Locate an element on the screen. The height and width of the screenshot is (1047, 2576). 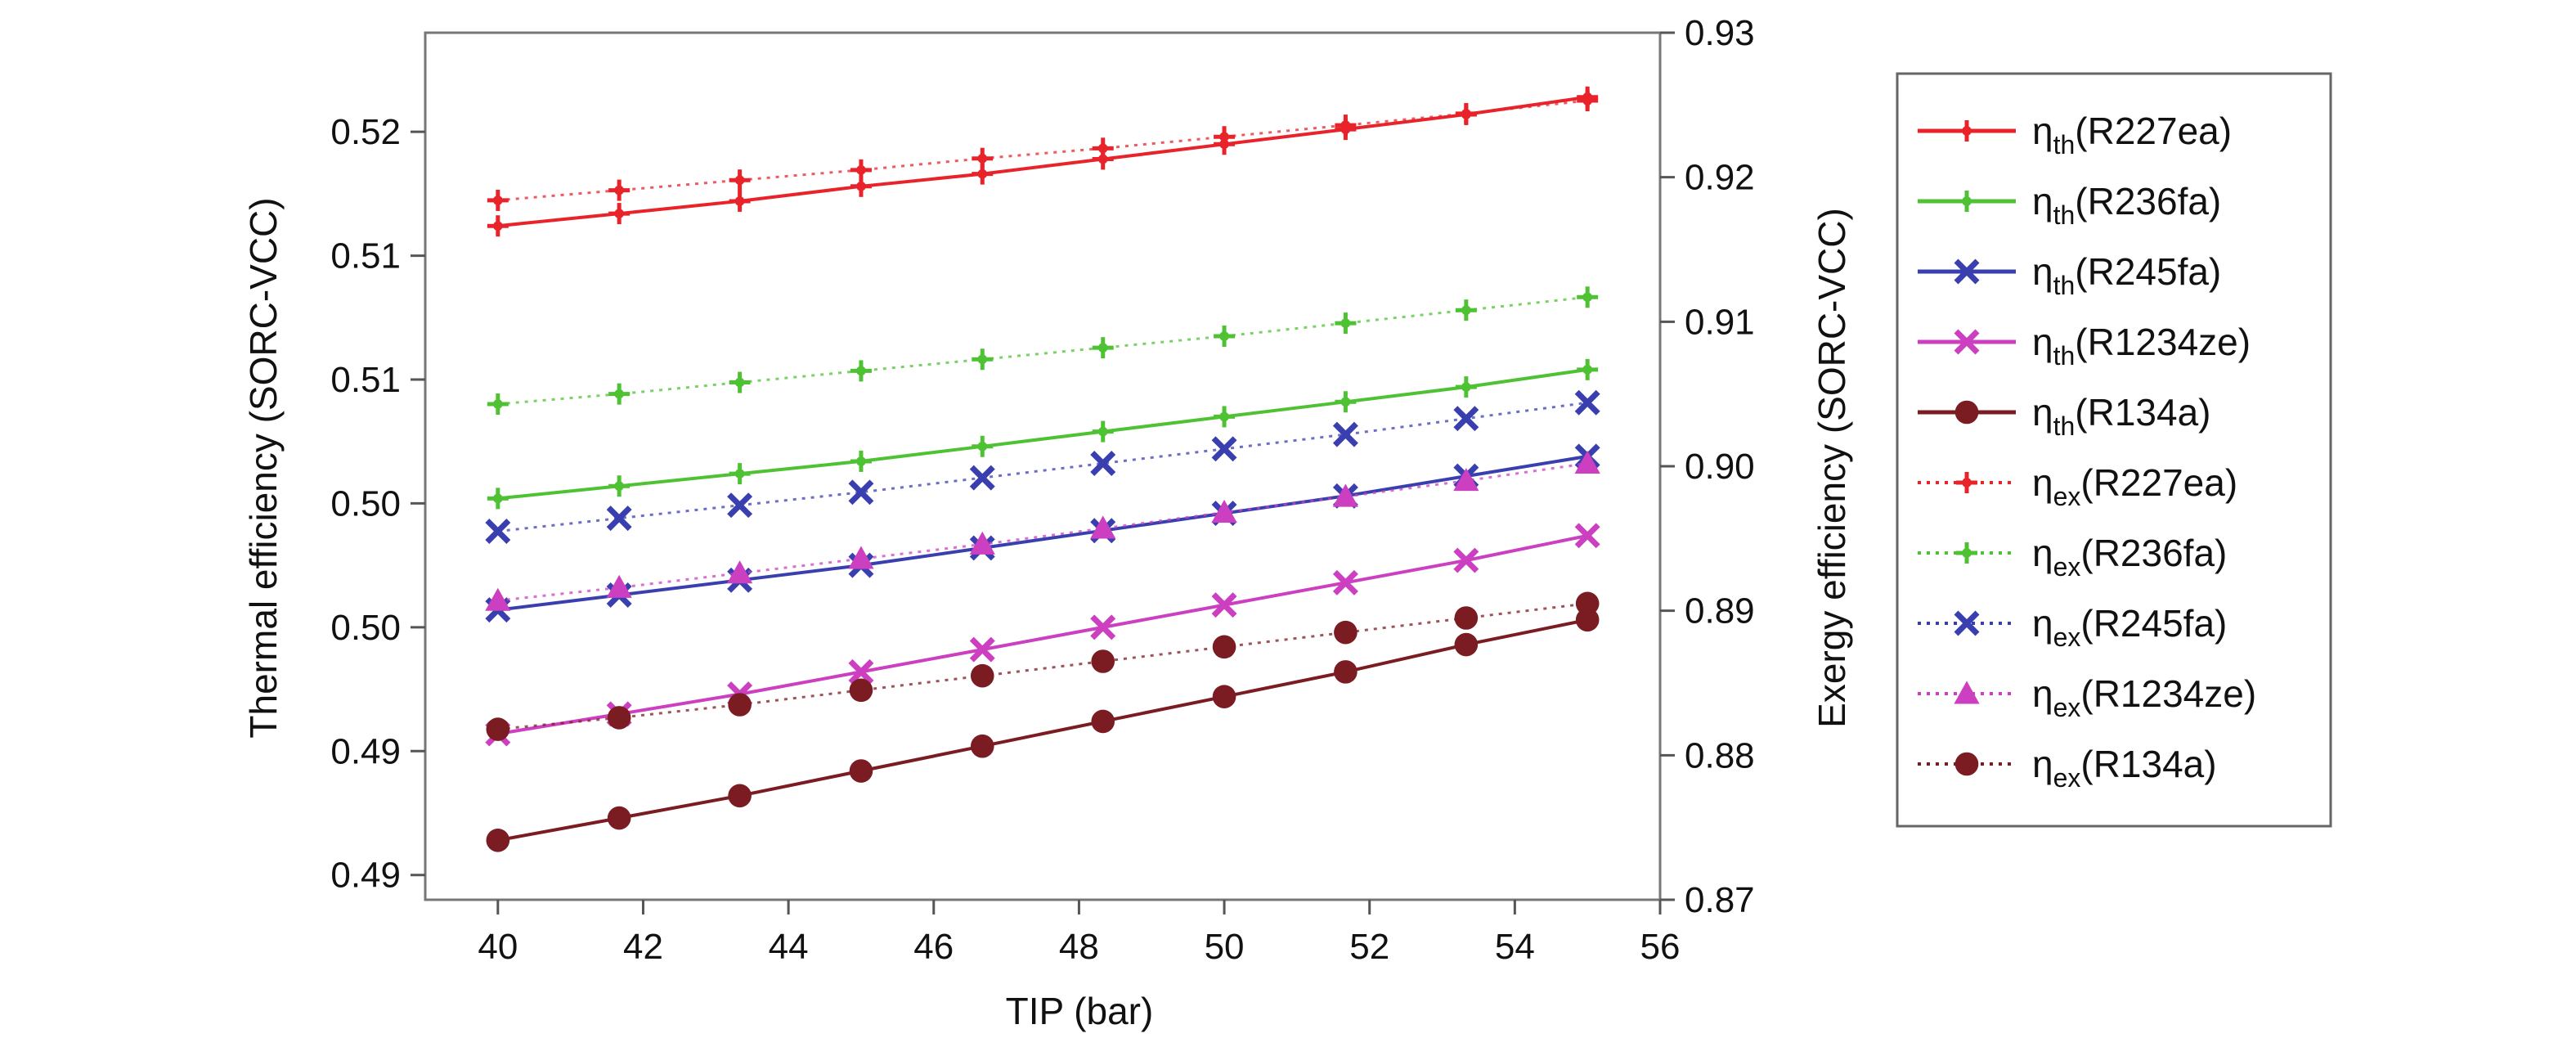
x-tick-label: 52 is located at coordinates (1369, 947).